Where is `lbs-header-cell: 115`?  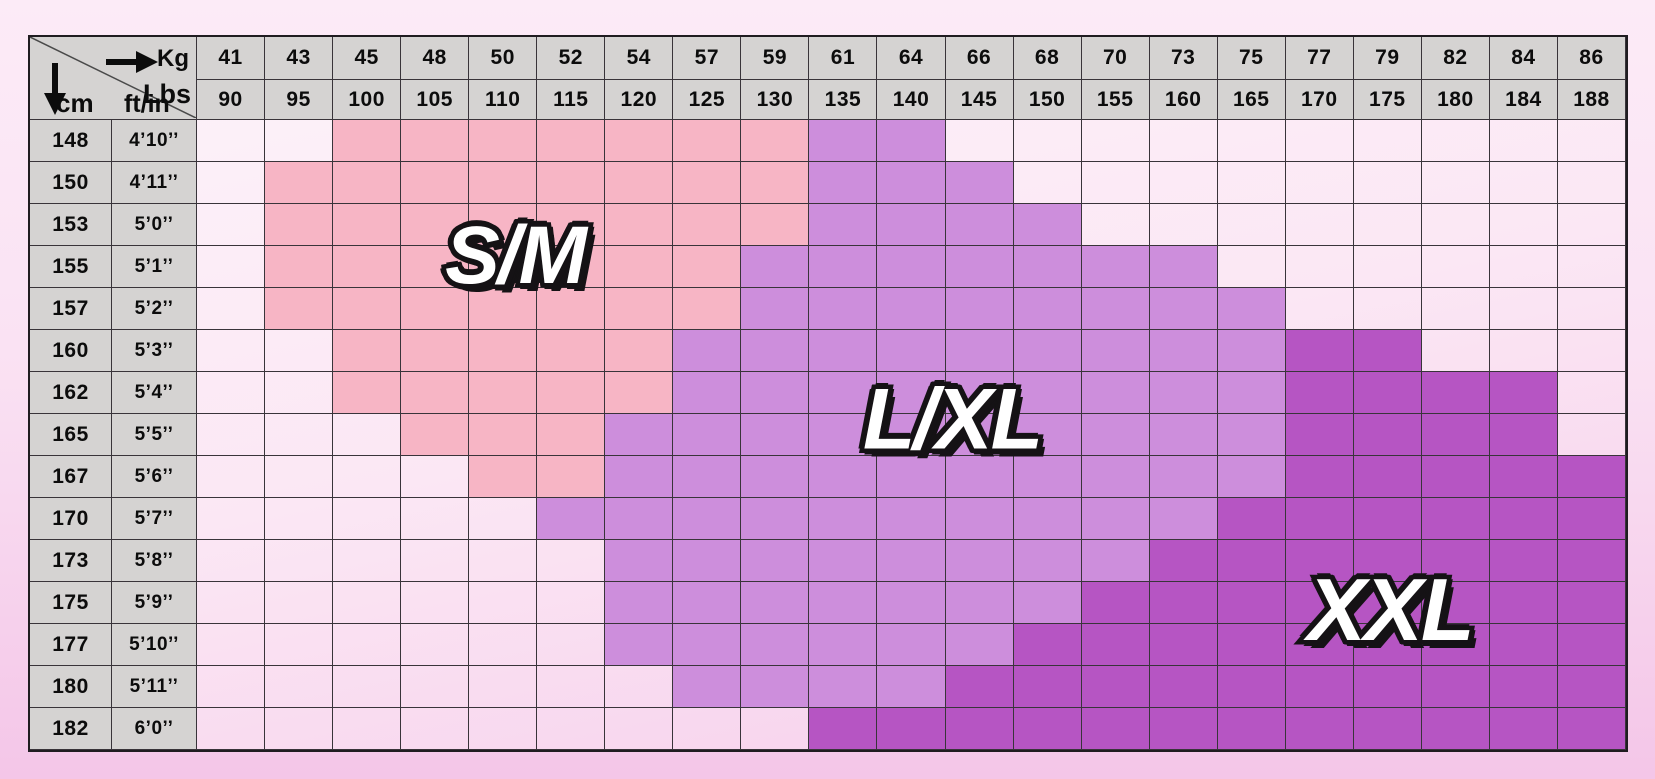
lbs-header-cell: 115 is located at coordinates (571, 100).